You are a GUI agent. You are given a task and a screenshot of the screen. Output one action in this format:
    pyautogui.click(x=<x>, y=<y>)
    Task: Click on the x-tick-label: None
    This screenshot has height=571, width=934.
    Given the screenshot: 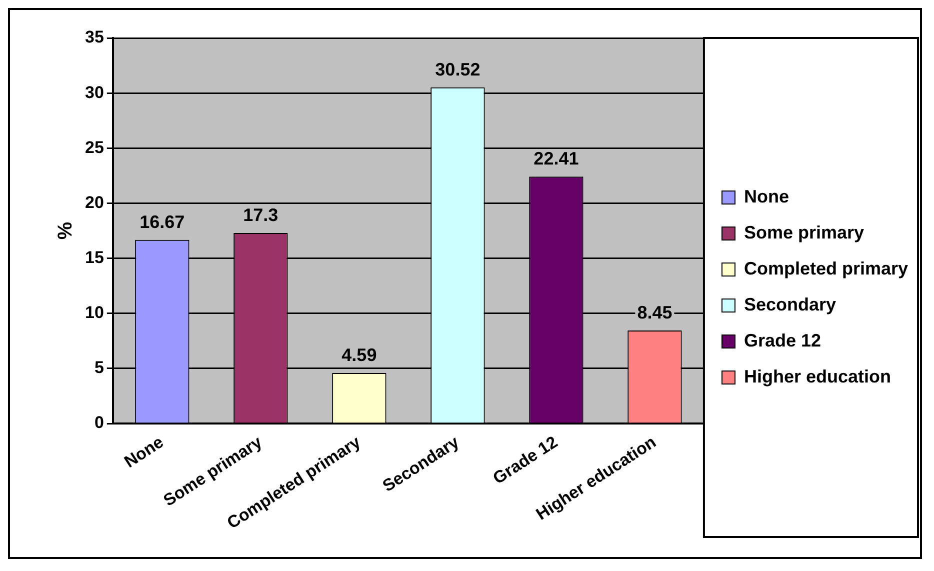 What is the action you would take?
    pyautogui.click(x=143, y=452)
    